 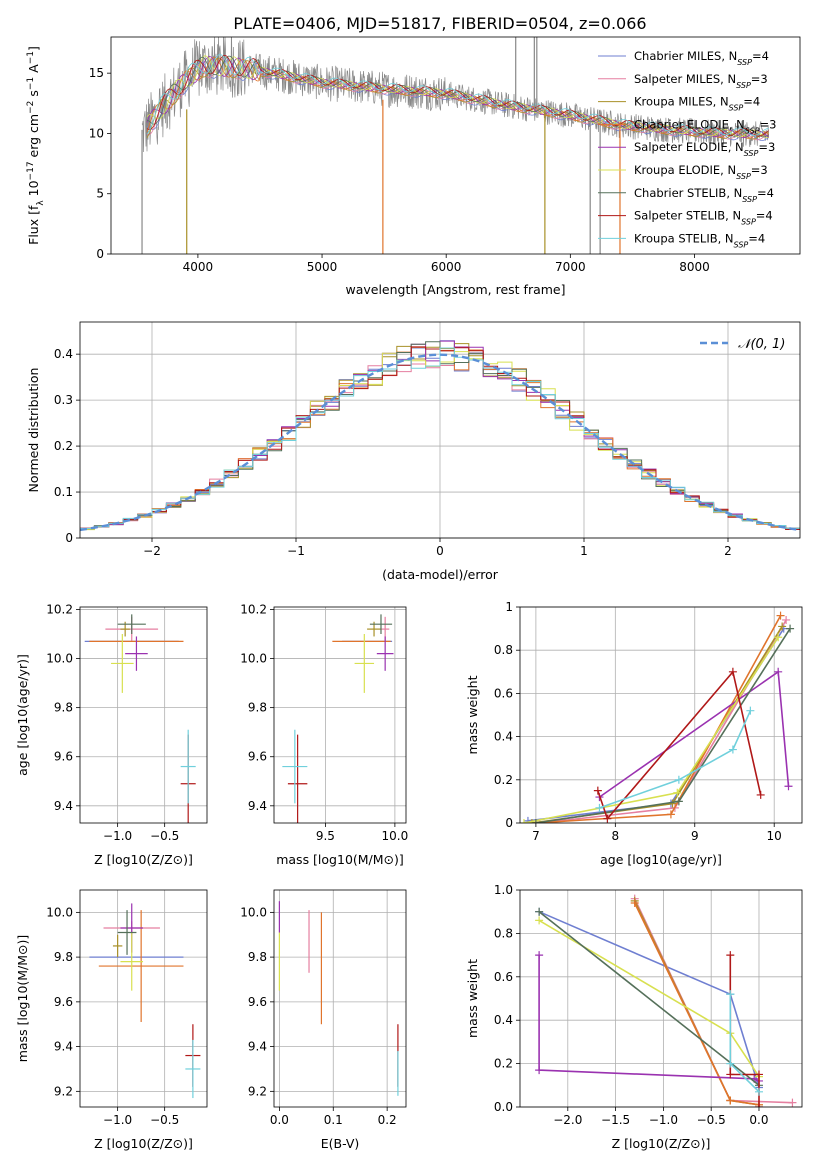 I want to click on legend-text: Chabrier MILES, N, so click(x=685, y=56).